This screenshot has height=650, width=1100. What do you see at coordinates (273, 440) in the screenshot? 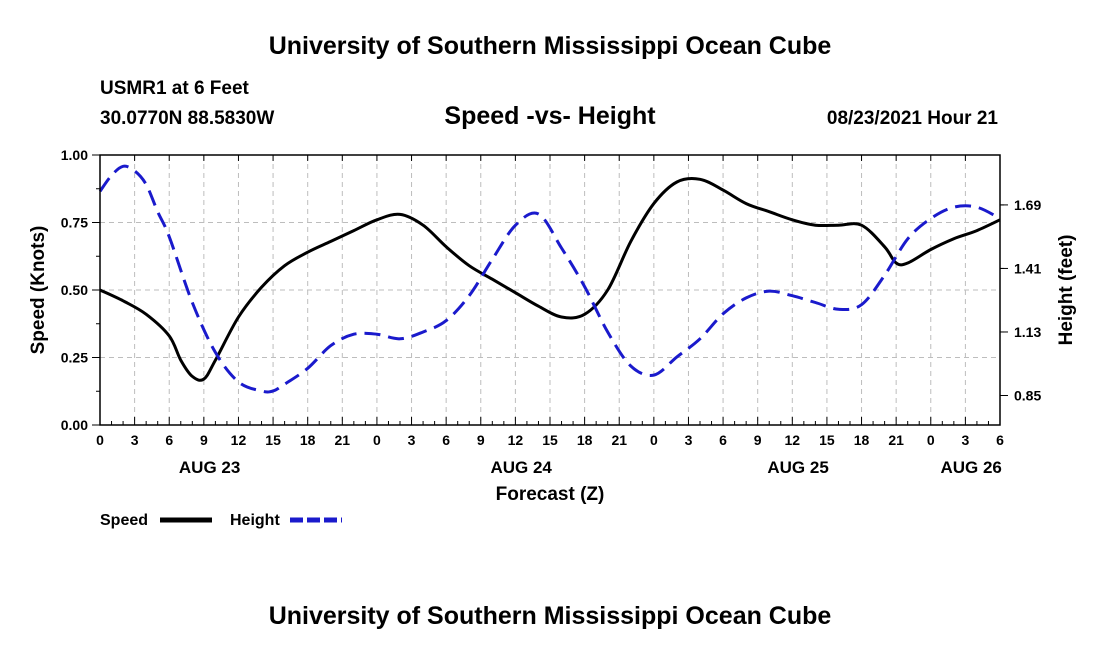
I see `x-tick-label-5: 15` at bounding box center [273, 440].